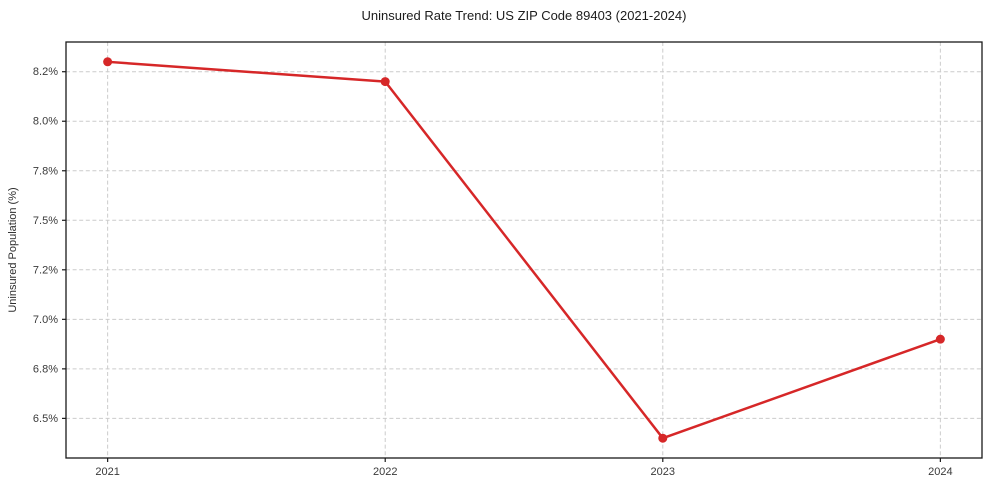 This screenshot has width=989, height=490. I want to click on x-tick-label: 2021, so click(107, 472).